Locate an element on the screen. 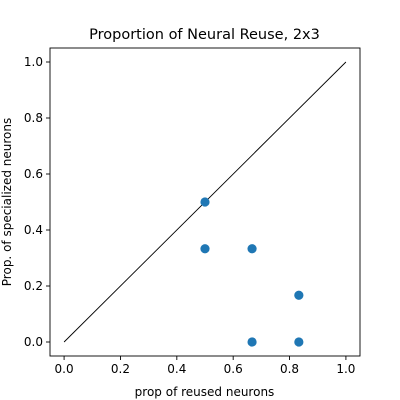  x-tick-label: 0.8 is located at coordinates (289, 369).